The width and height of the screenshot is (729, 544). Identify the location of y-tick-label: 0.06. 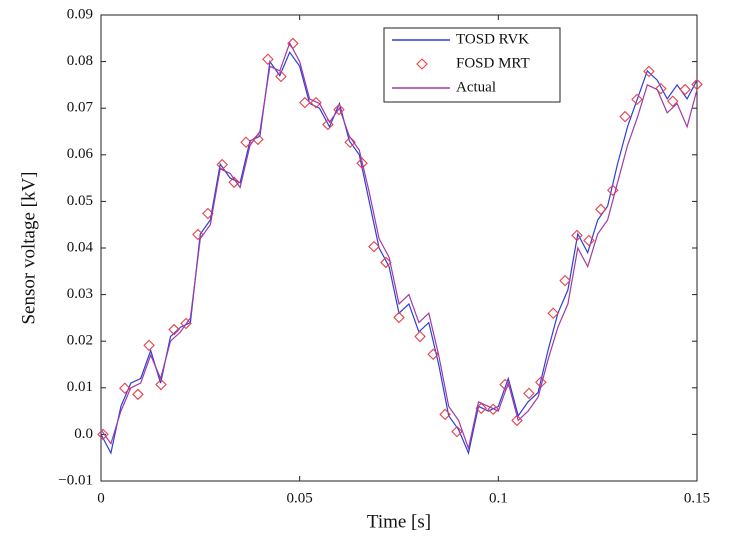
(80, 154).